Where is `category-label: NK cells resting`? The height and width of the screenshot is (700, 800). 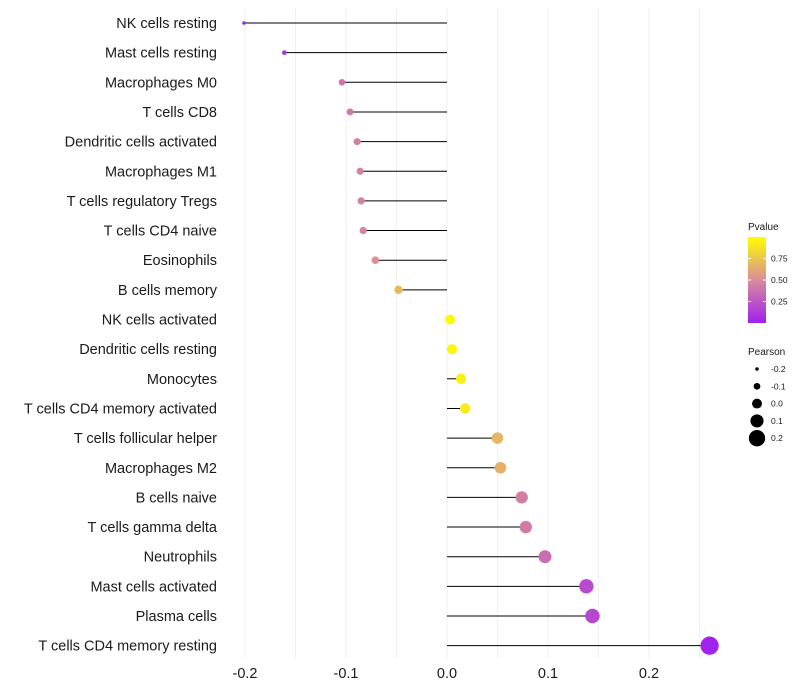
category-label: NK cells resting is located at coordinates (166, 24).